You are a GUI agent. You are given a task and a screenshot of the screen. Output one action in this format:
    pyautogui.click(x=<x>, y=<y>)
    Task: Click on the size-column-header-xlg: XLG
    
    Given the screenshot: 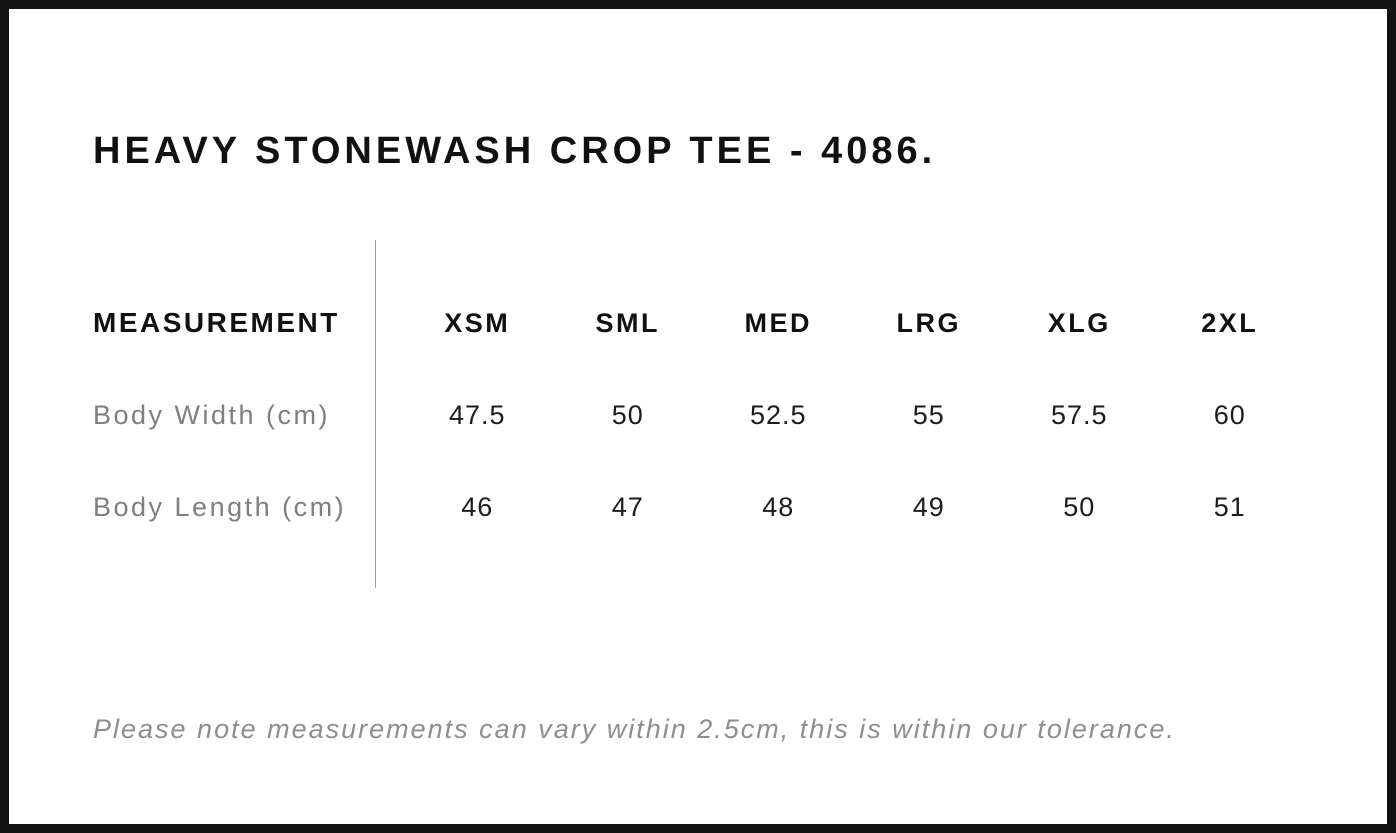 What is the action you would take?
    pyautogui.click(x=1079, y=322)
    